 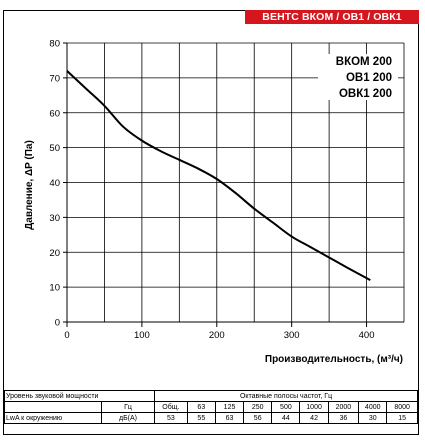 What do you see at coordinates (292, 335) in the screenshot?
I see `x-tick-label: 300` at bounding box center [292, 335].